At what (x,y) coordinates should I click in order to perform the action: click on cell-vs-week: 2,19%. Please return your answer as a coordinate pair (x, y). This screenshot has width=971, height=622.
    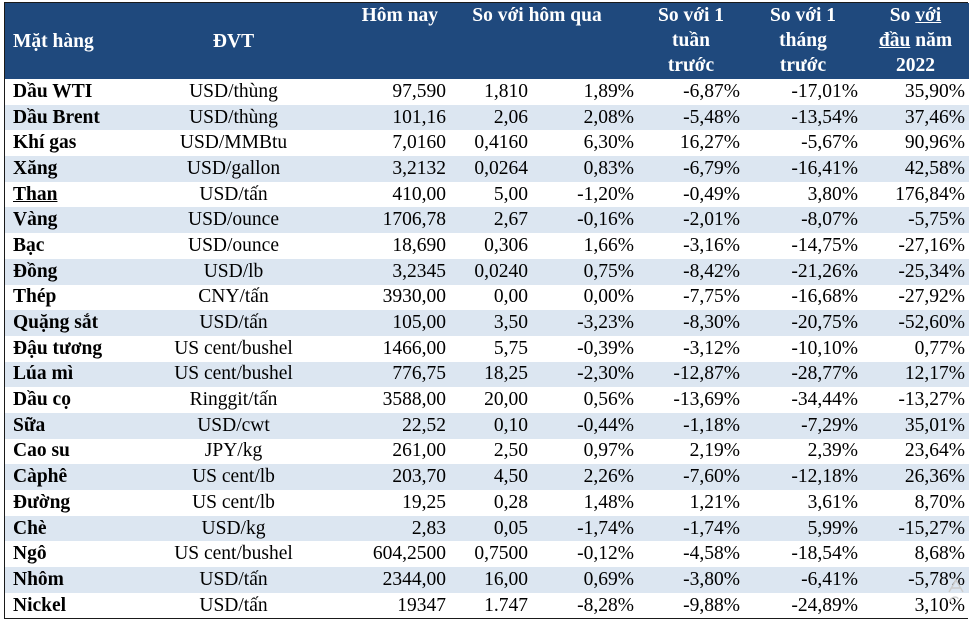
    Looking at the image, I should click on (691, 451).